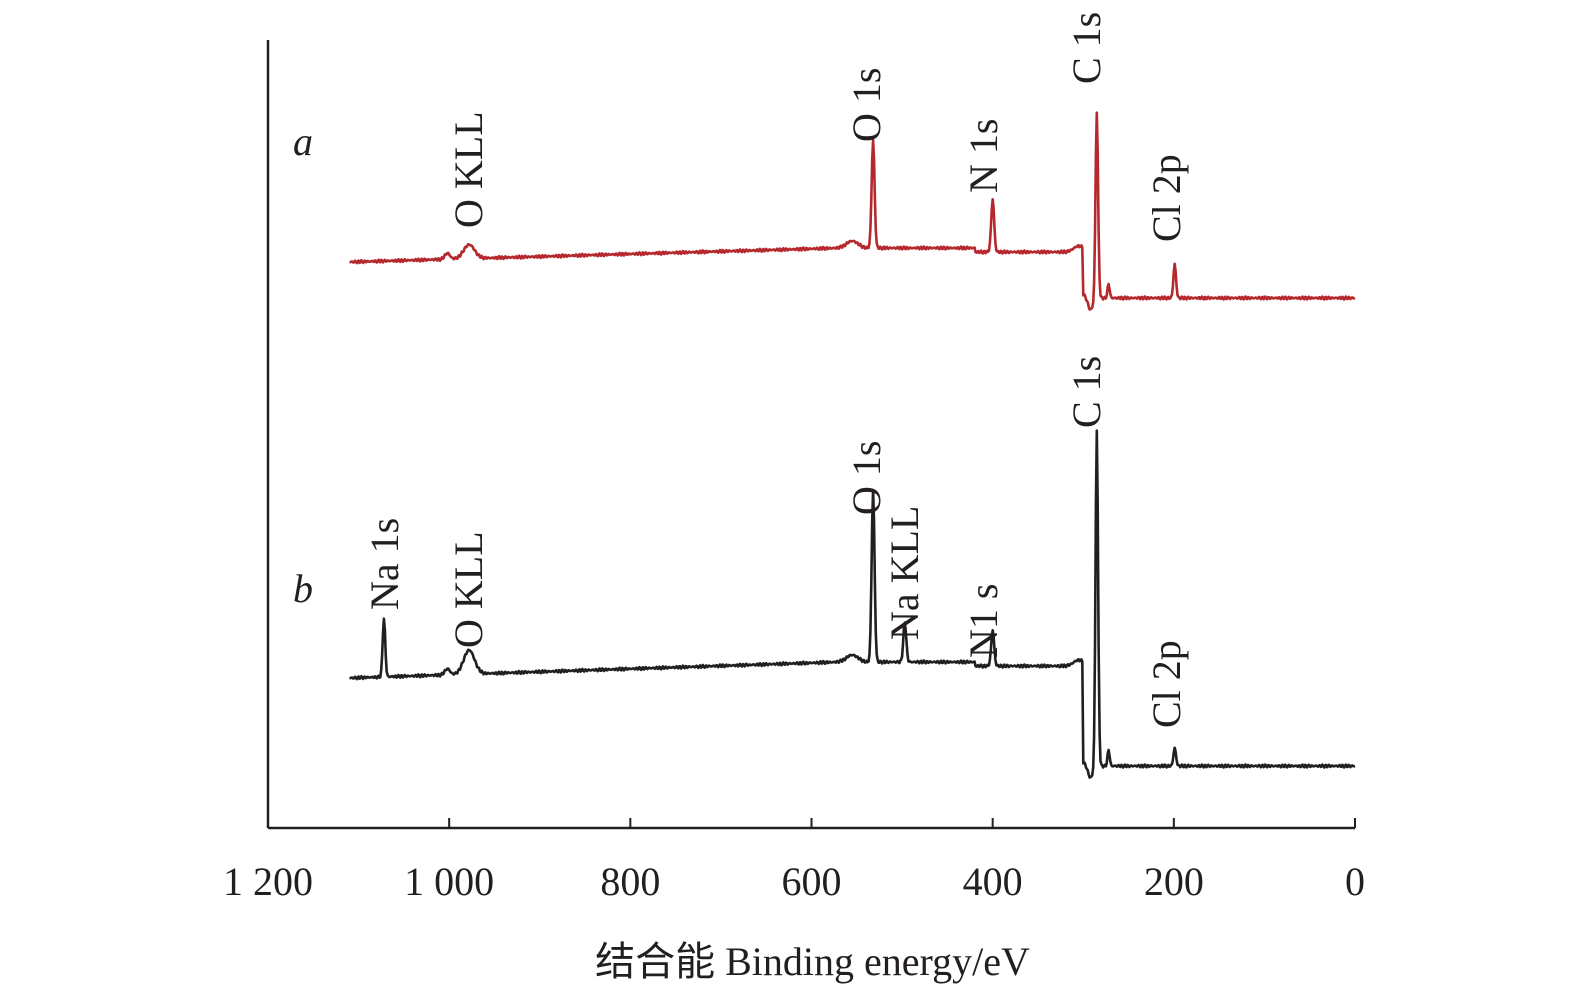 The image size is (1575, 996). Describe the element at coordinates (630, 881) in the screenshot. I see `x-tick-label: 800` at that location.